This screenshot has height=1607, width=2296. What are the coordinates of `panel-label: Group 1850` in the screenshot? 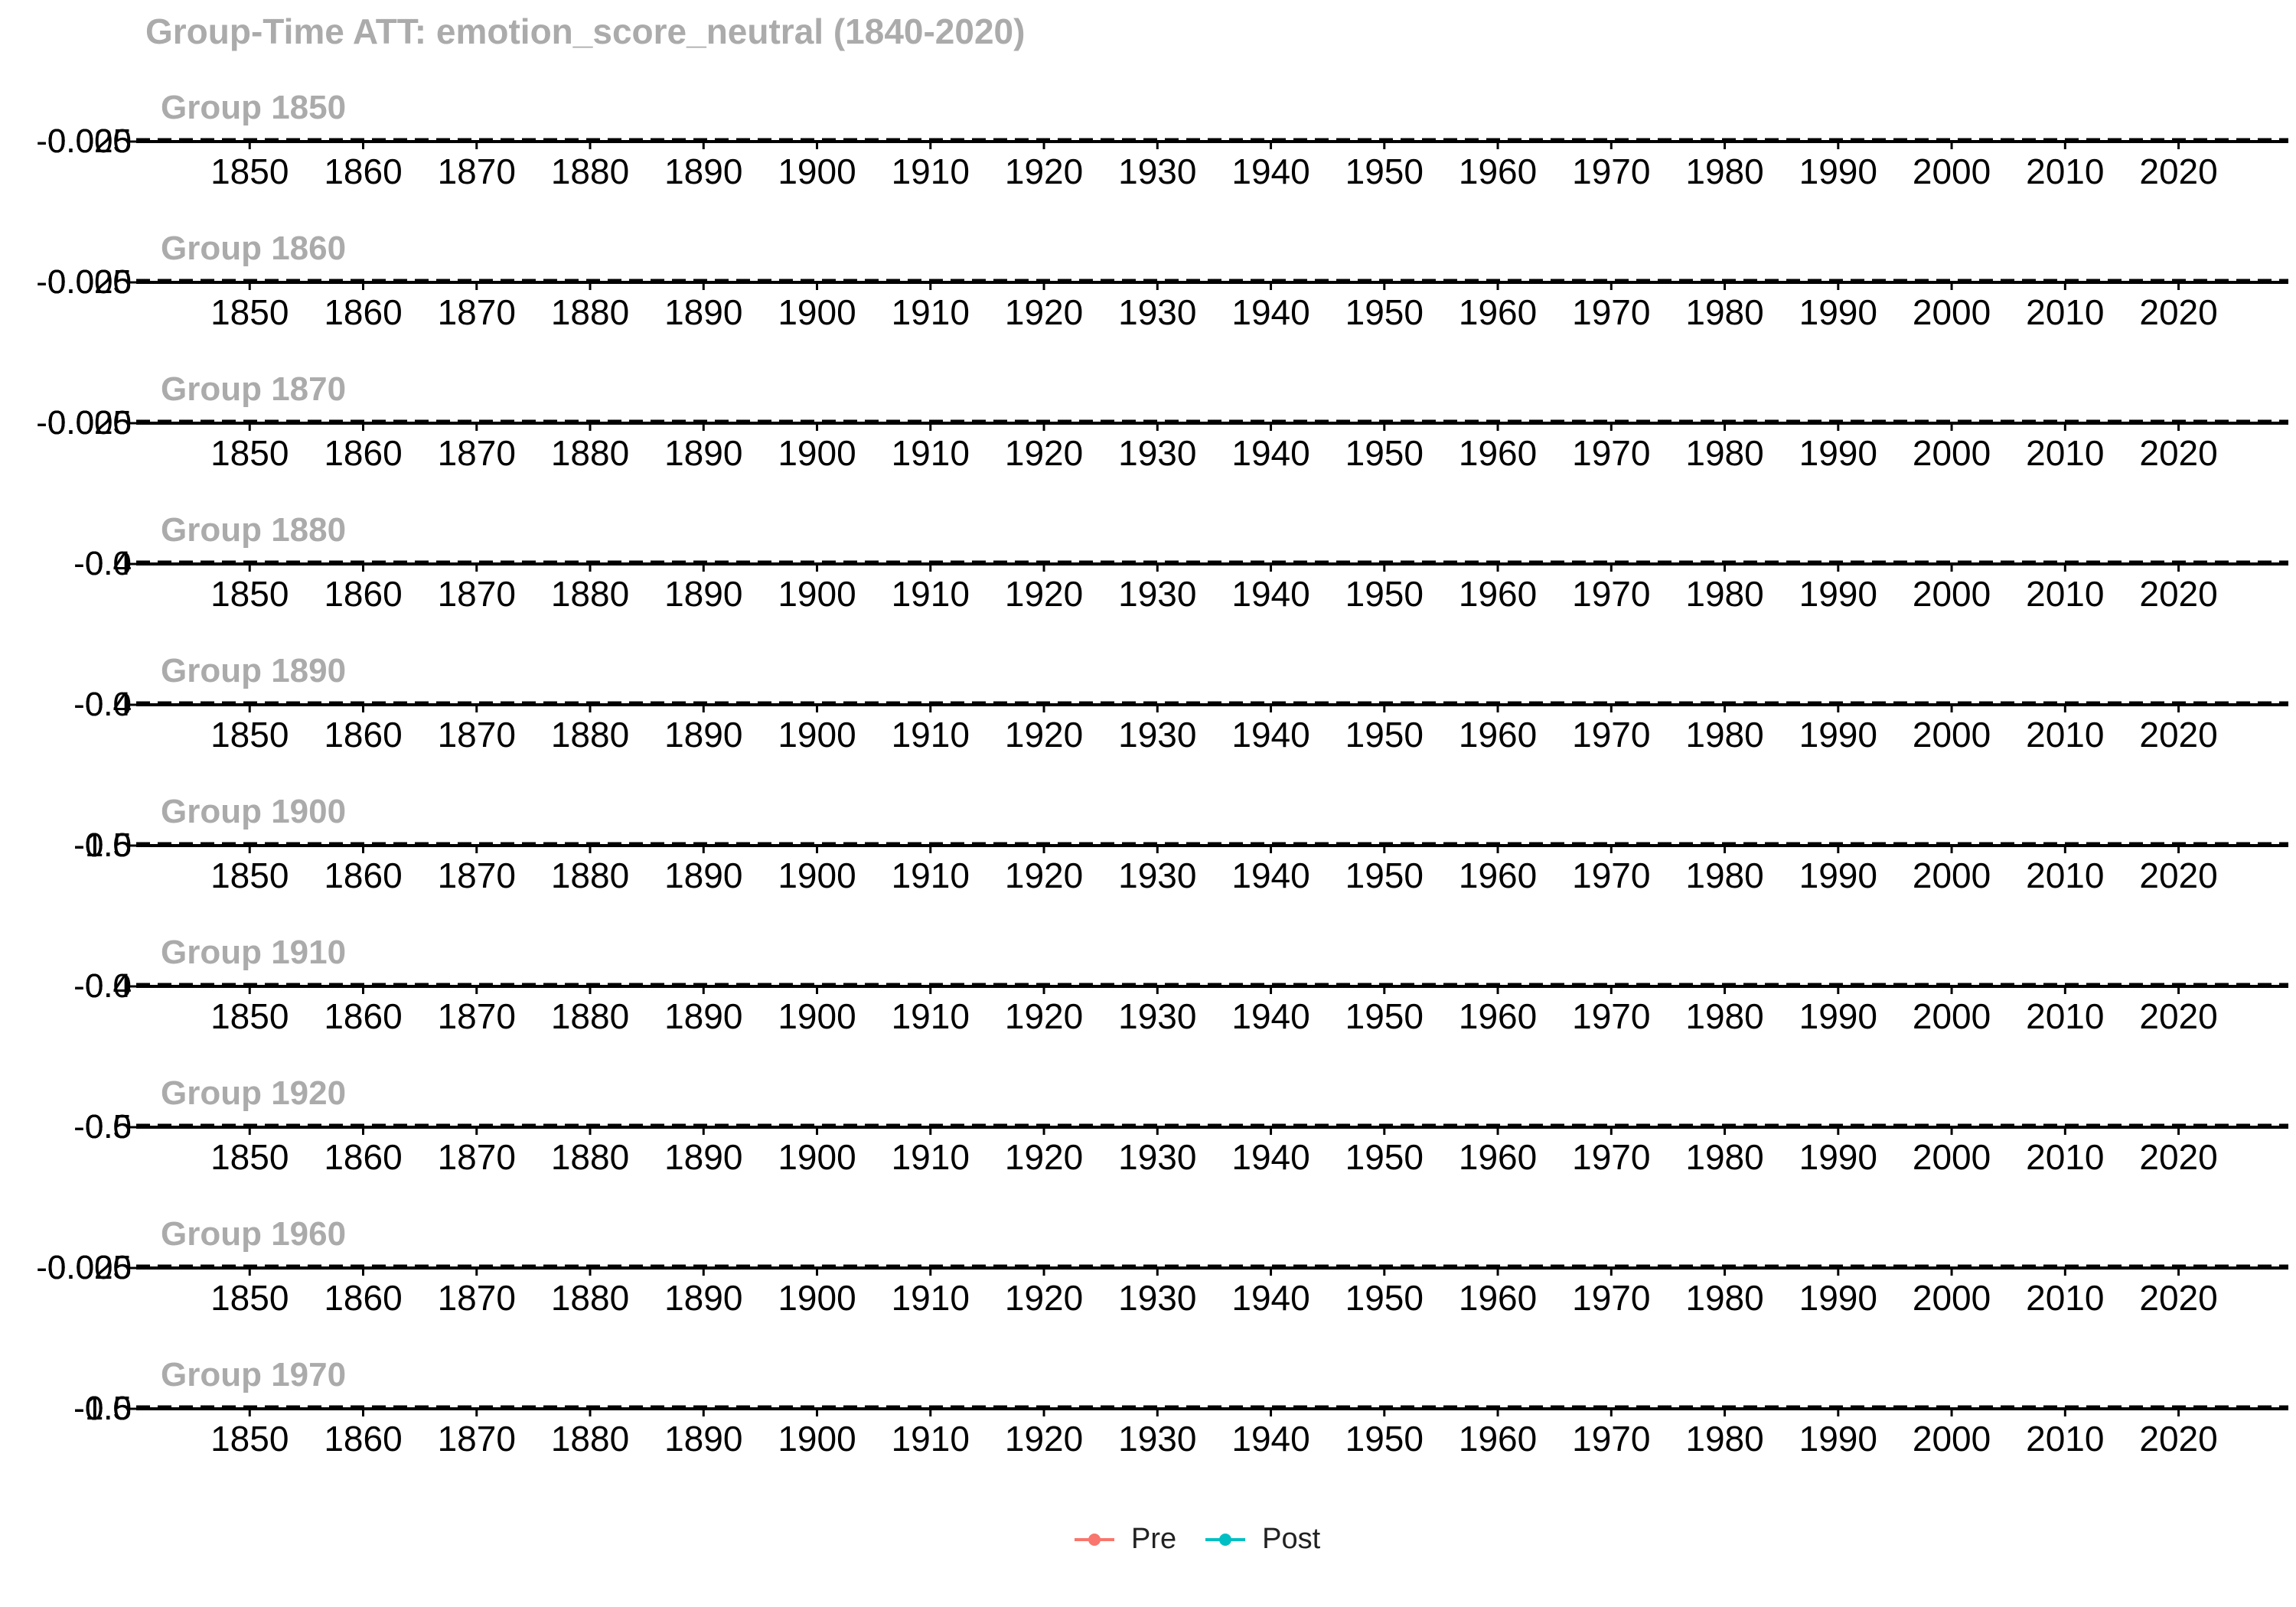 It's located at (253, 108).